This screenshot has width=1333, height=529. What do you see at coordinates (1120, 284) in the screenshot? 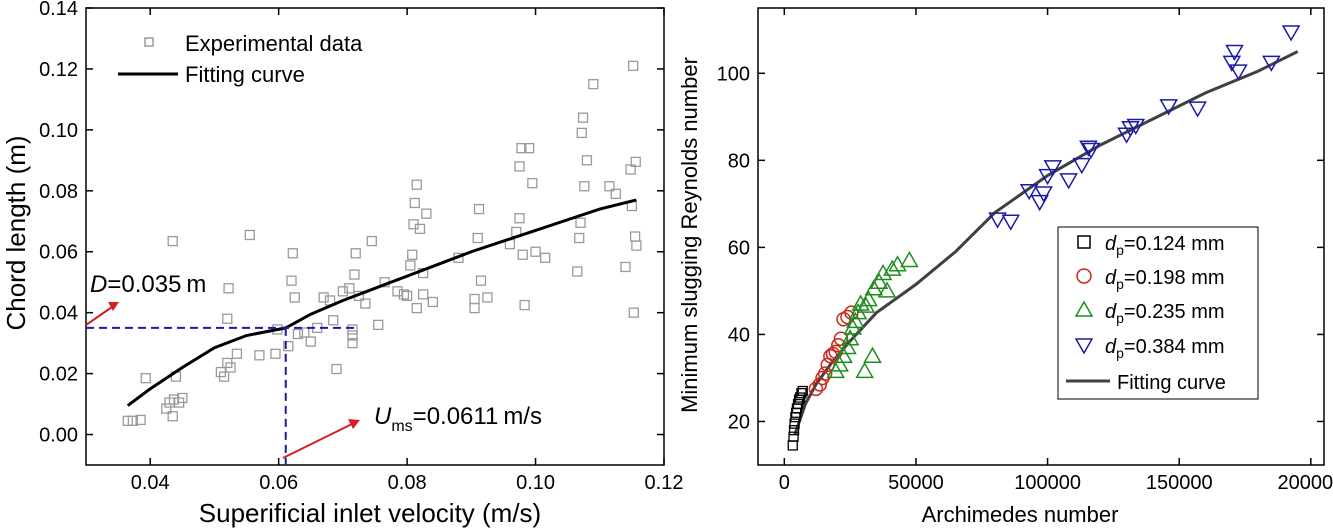
I see `legend-label-0198-sub: p` at bounding box center [1120, 284].